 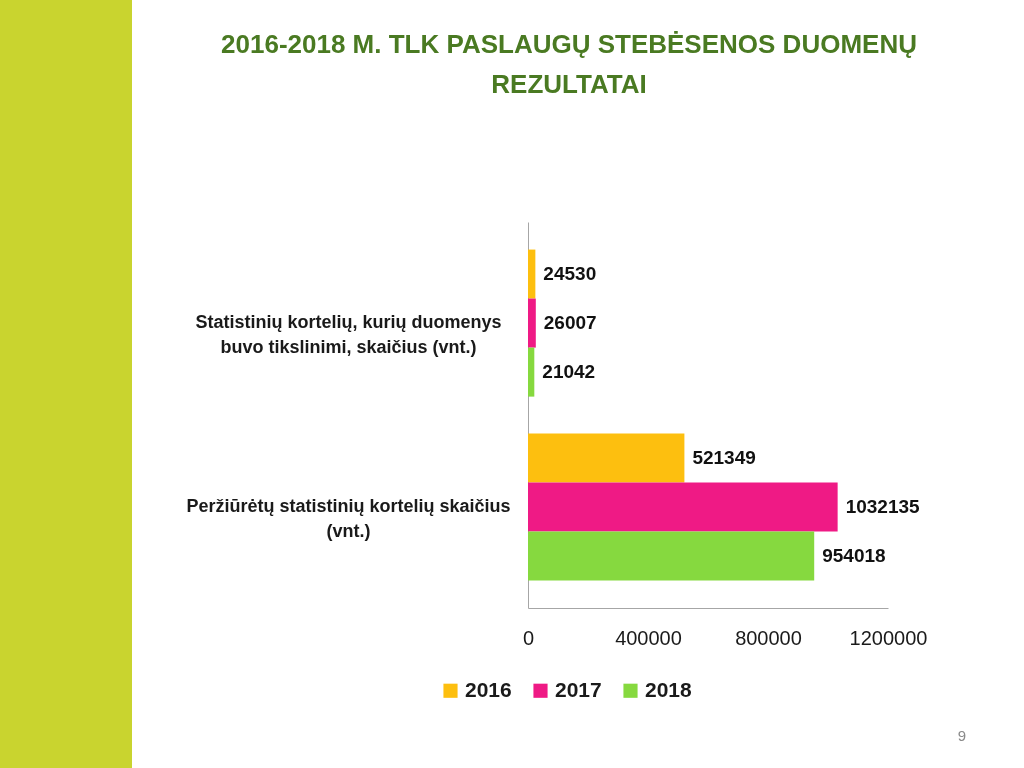 What do you see at coordinates (569, 372) in the screenshot?
I see `data-label: 21042` at bounding box center [569, 372].